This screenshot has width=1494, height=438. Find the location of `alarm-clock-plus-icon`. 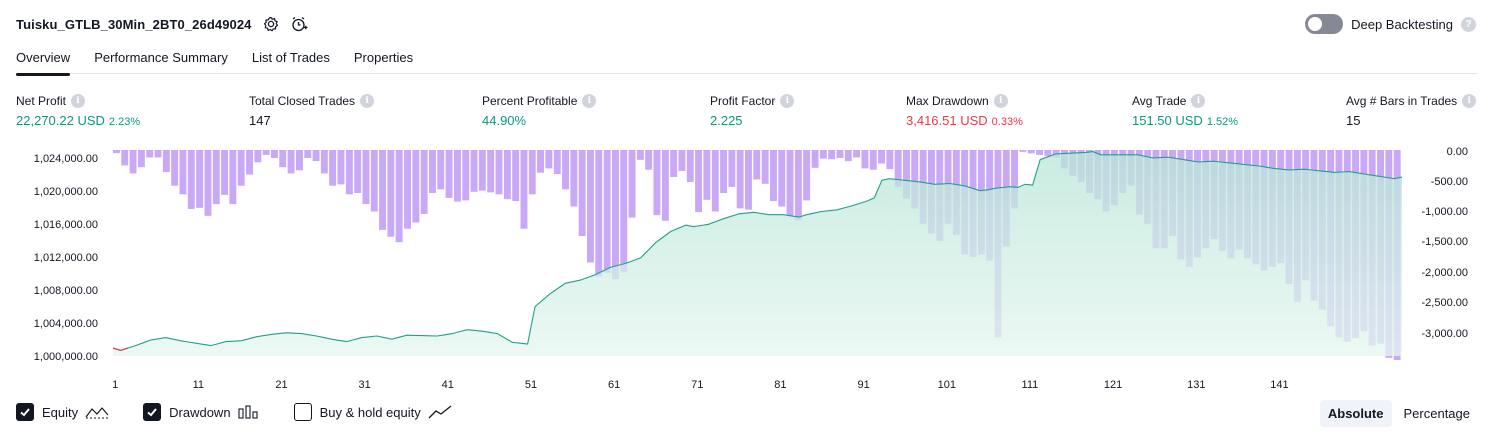

alarm-clock-plus-icon is located at coordinates (299, 24).